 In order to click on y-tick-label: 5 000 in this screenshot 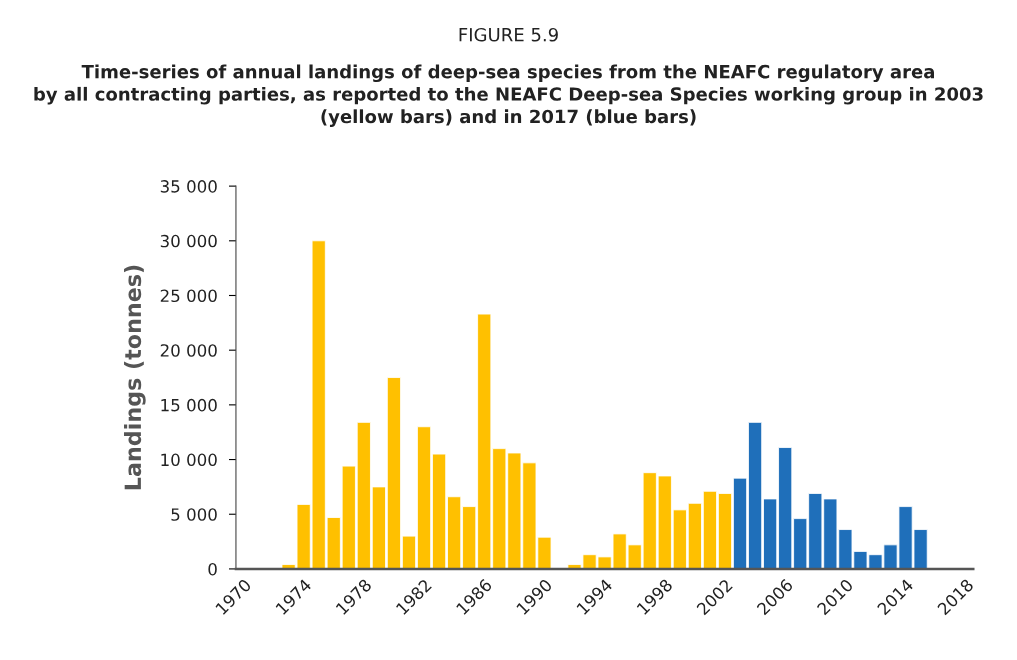, I will do `click(194, 514)`.